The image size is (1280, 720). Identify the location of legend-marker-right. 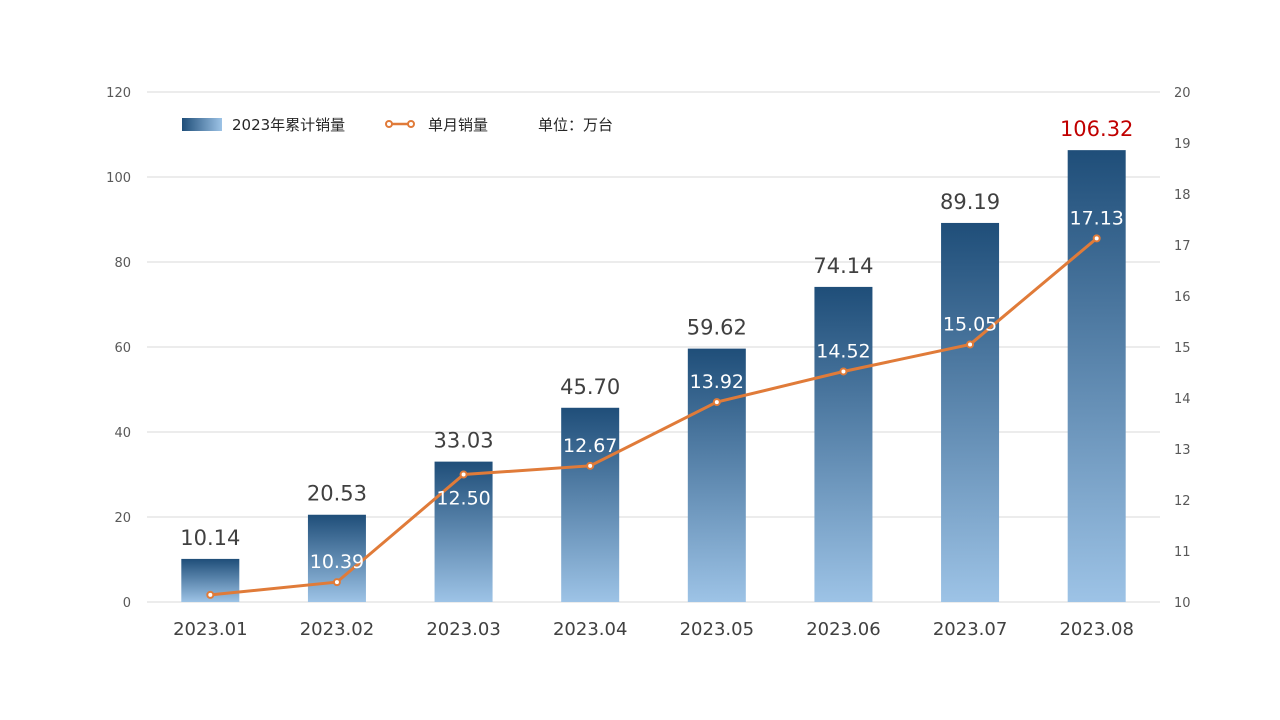
(411, 124).